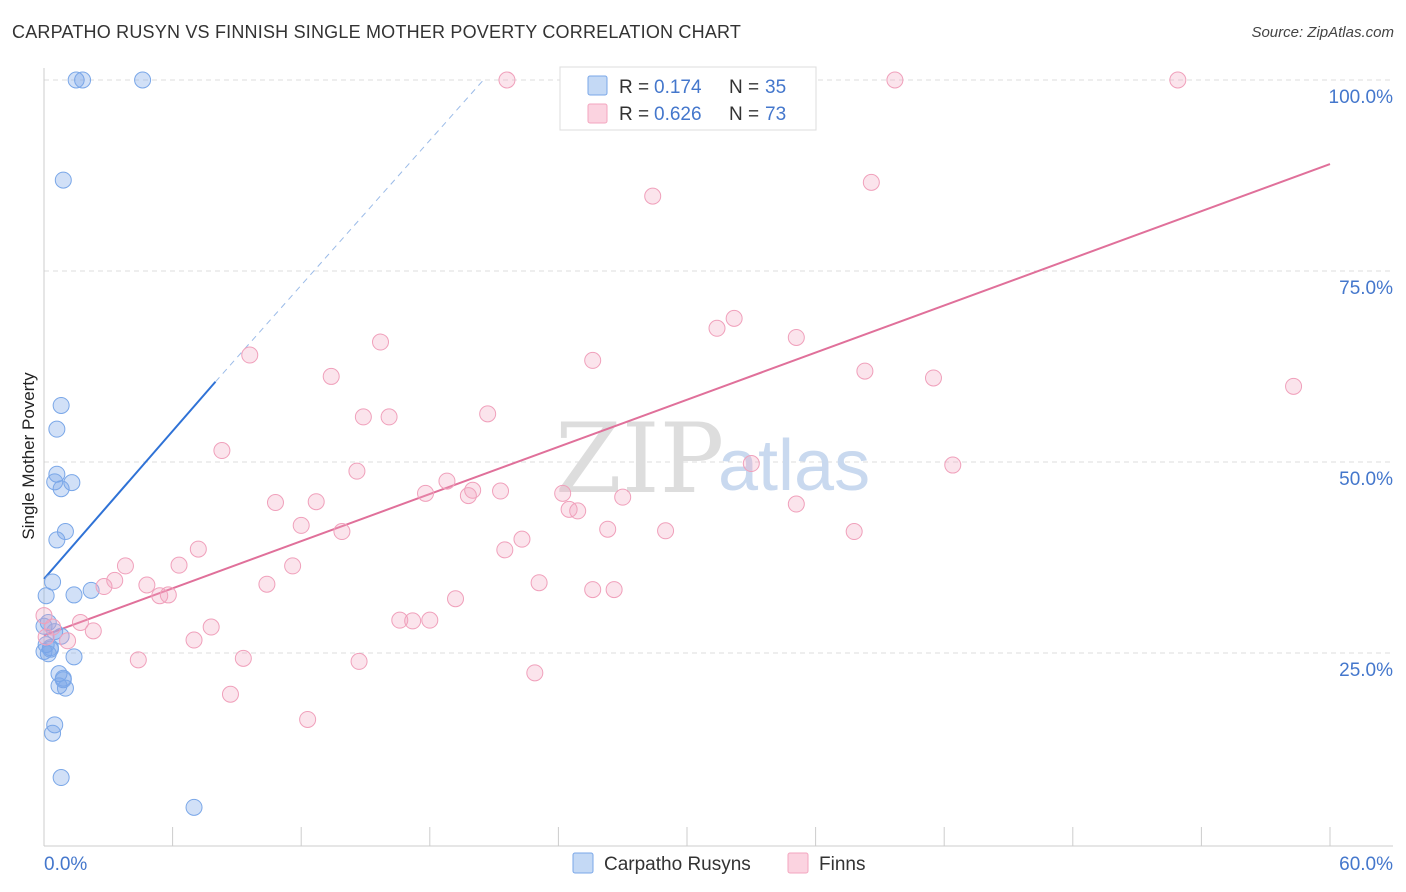 This screenshot has height=892, width=1406. What do you see at coordinates (1361, 384) in the screenshot?
I see `y-tick-labels: 25.0% 50.0% 75.0% 100.0%` at bounding box center [1361, 384].